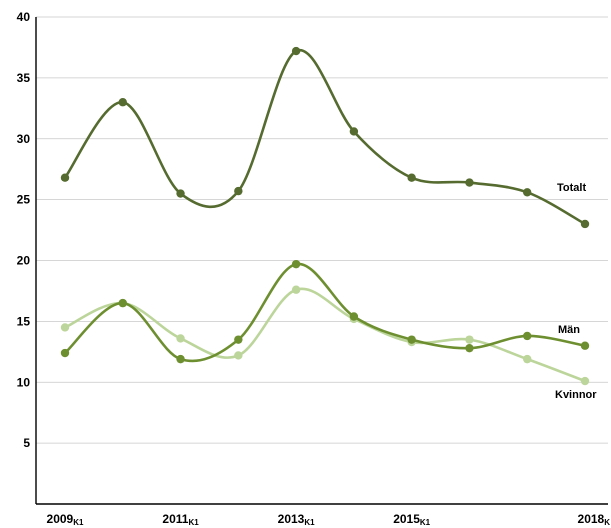  Describe the element at coordinates (576, 291) in the screenshot. I see `series-labels: Totalt Män Kvinnor` at that location.